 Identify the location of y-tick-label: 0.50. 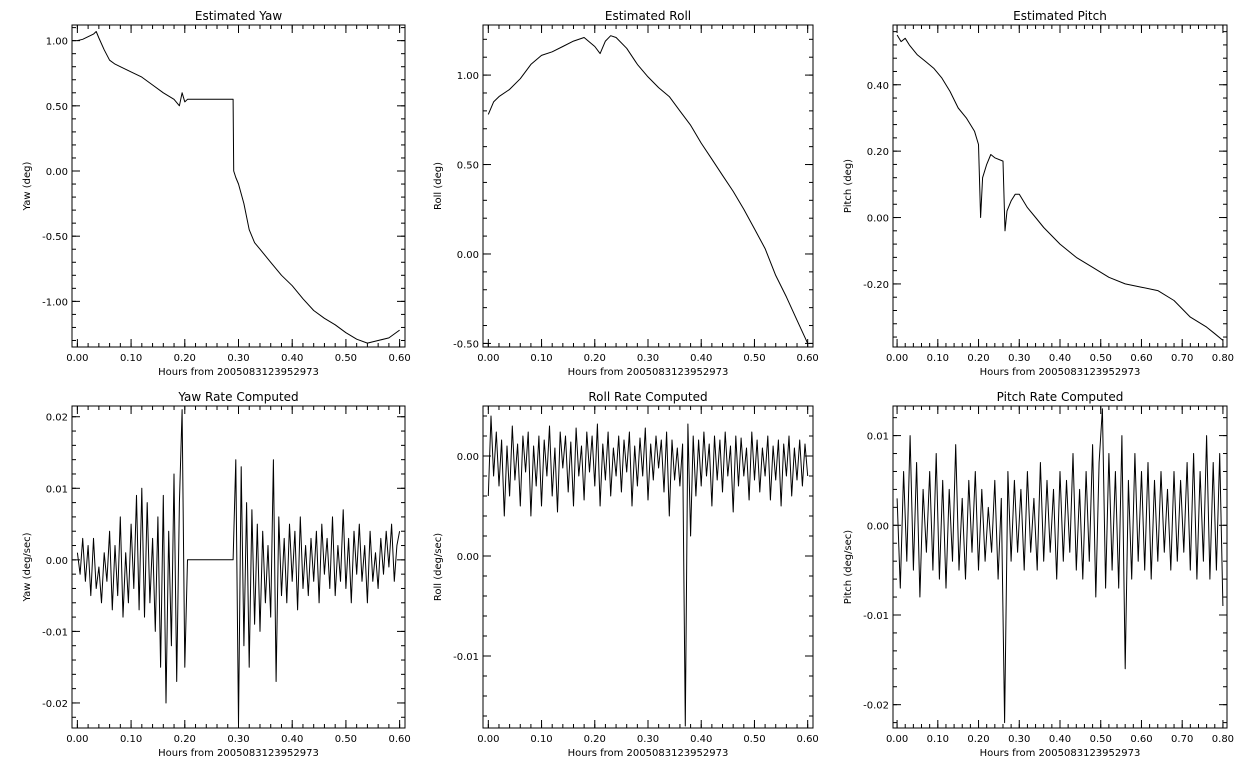
(468, 166).